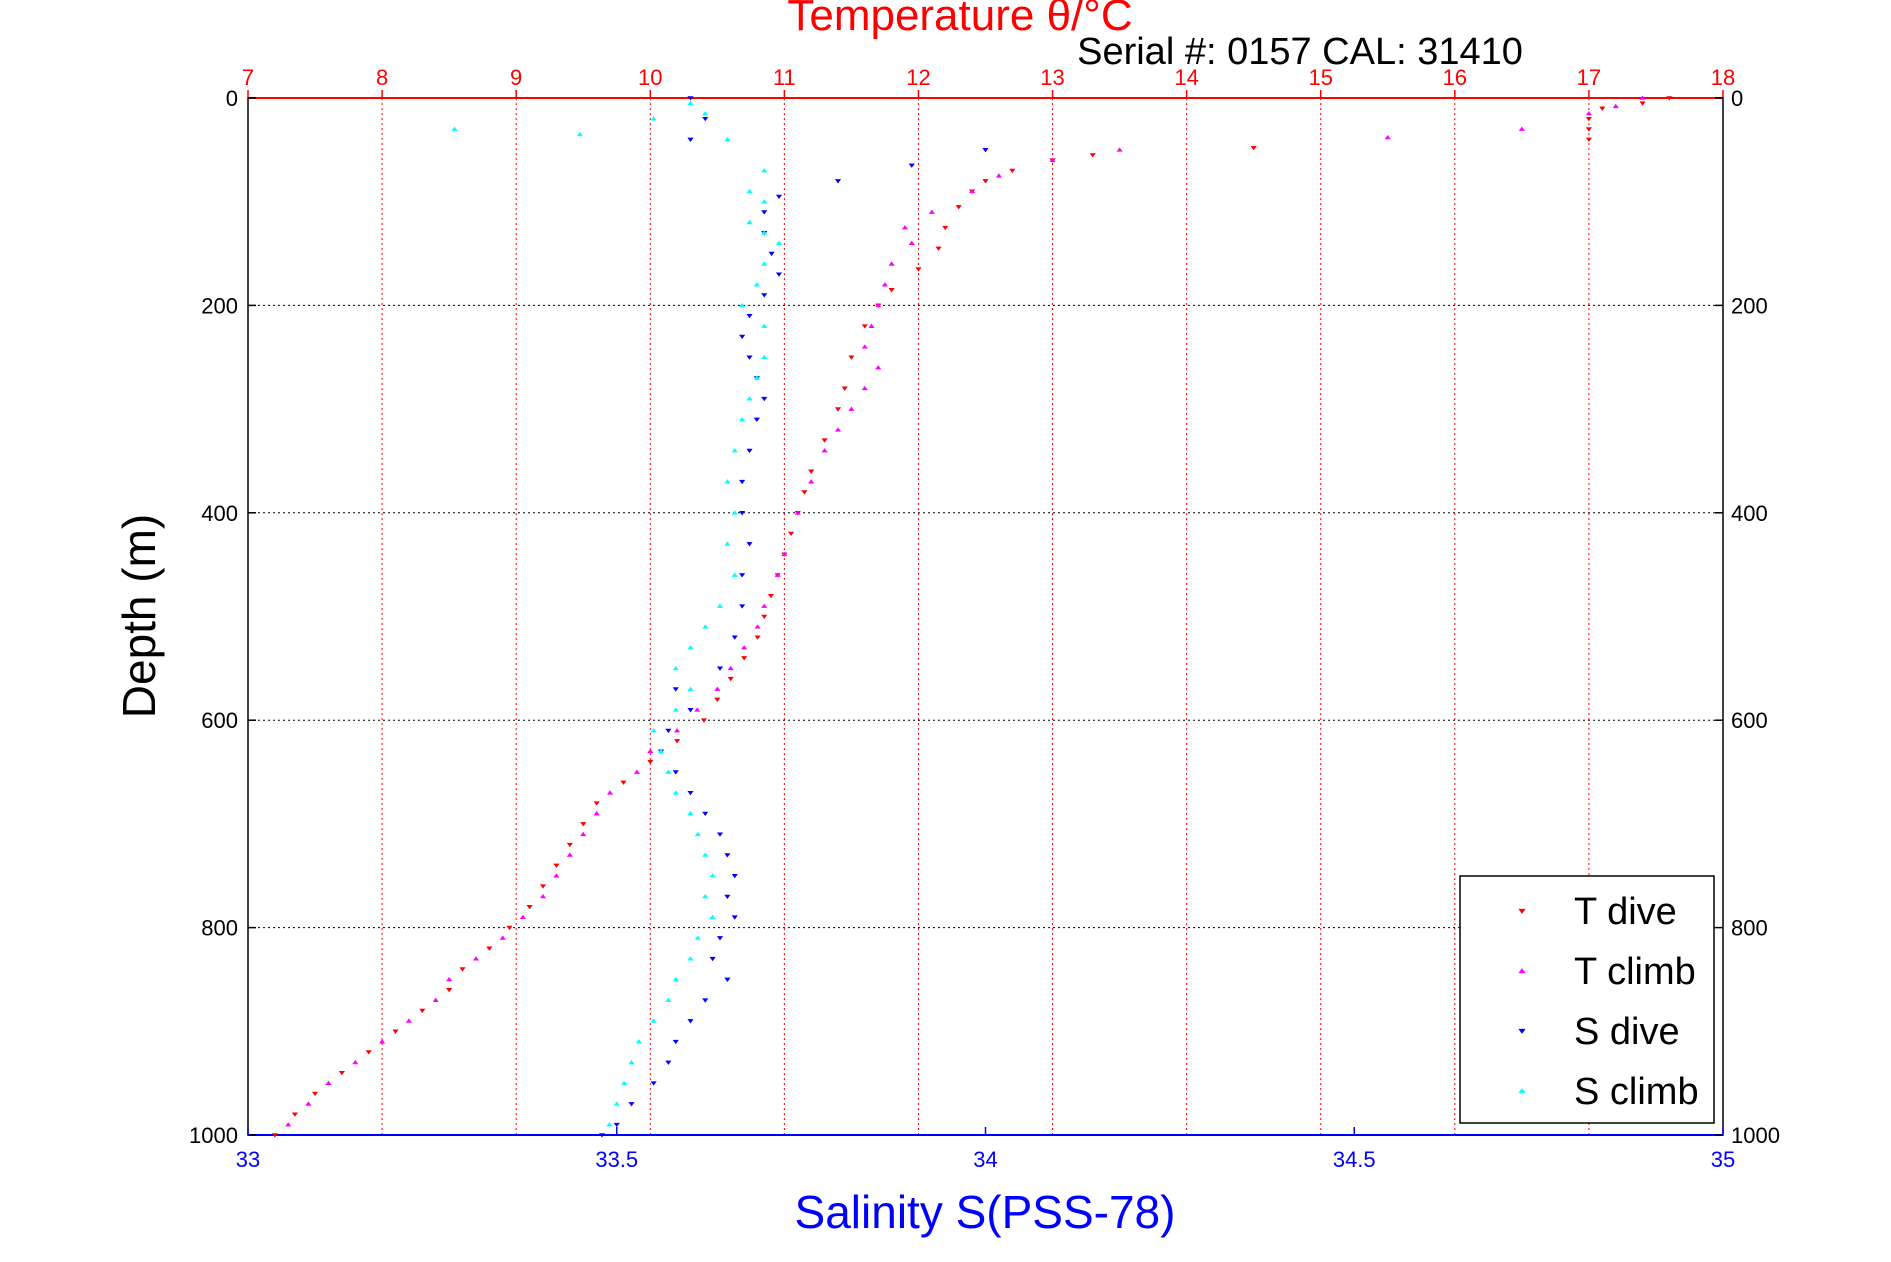 This screenshot has height=1262, width=1891. I want to click on salinity-tick-label: 33, so click(248, 1159).